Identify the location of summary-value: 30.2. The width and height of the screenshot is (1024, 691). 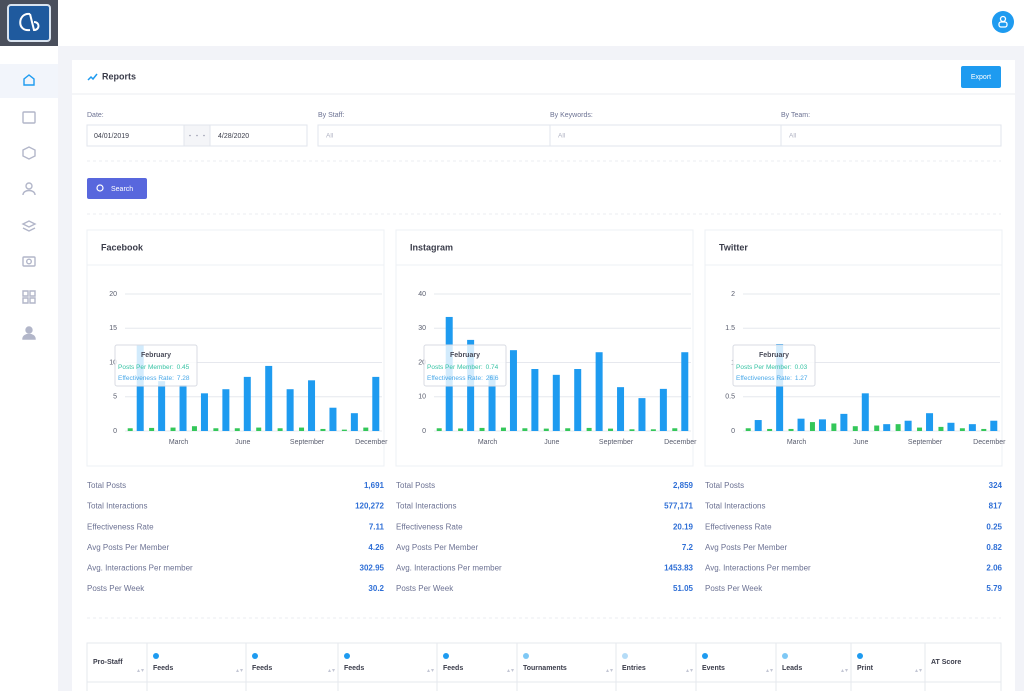
(376, 588).